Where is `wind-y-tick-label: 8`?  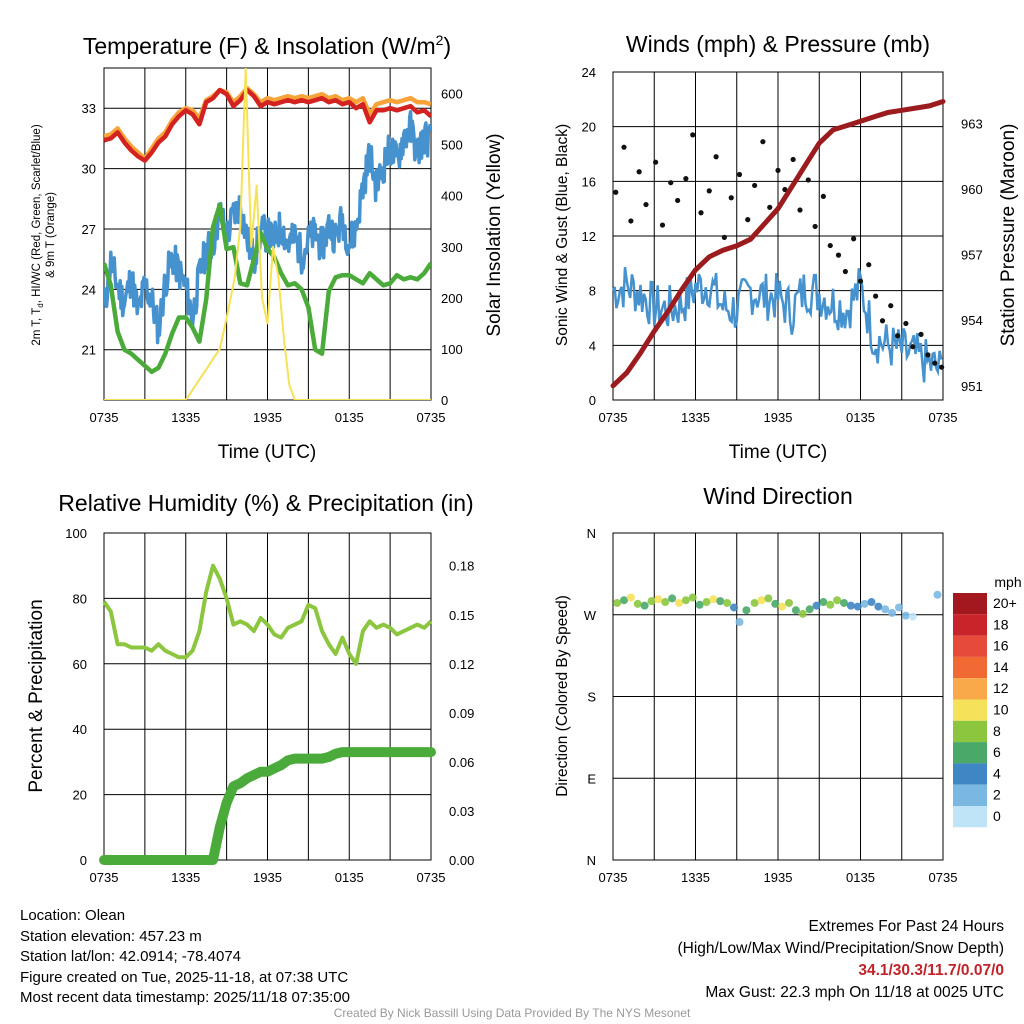 wind-y-tick-label: 8 is located at coordinates (592, 291).